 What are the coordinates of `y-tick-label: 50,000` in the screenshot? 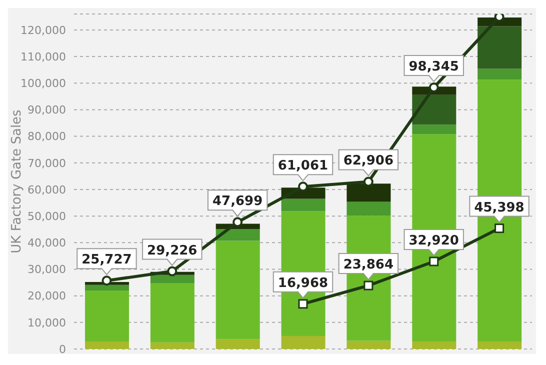 It's located at (47, 216).